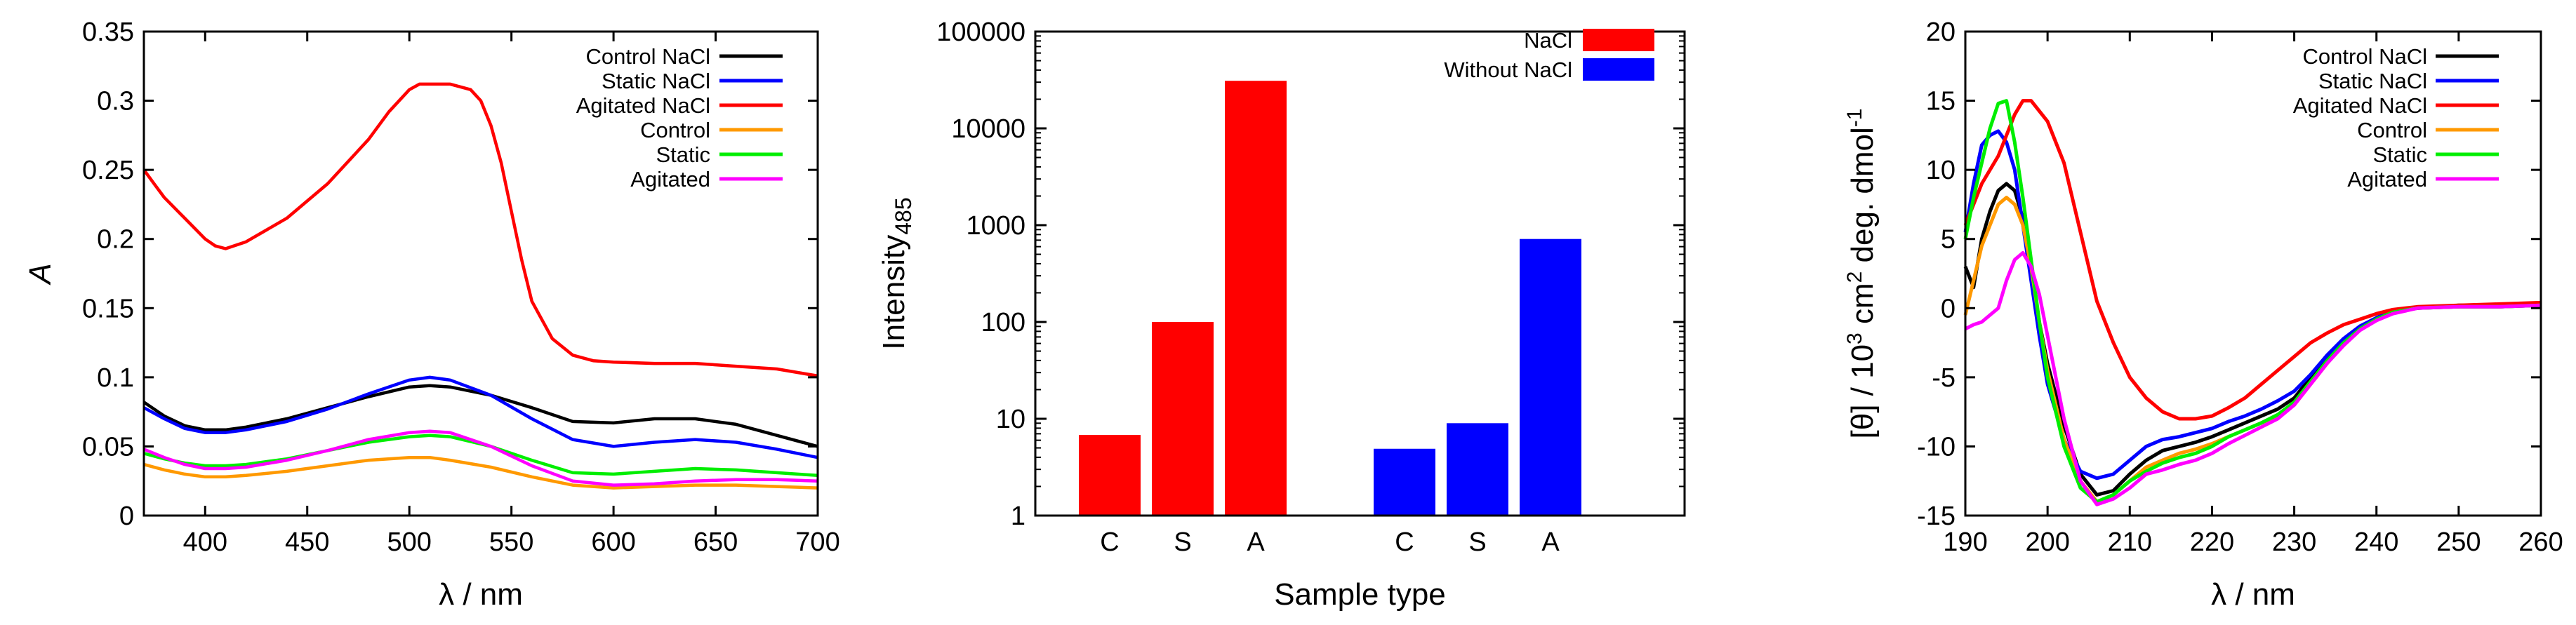  What do you see at coordinates (1018, 516) in the screenshot?
I see `y-tick-label: 1` at bounding box center [1018, 516].